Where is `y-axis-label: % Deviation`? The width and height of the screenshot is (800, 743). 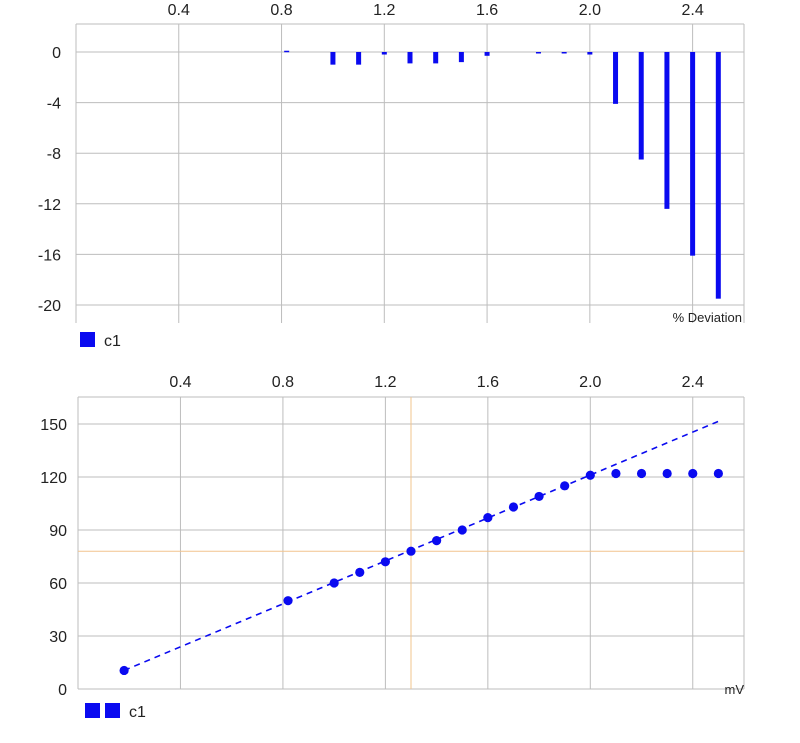
y-axis-label: % Deviation is located at coordinates (707, 317).